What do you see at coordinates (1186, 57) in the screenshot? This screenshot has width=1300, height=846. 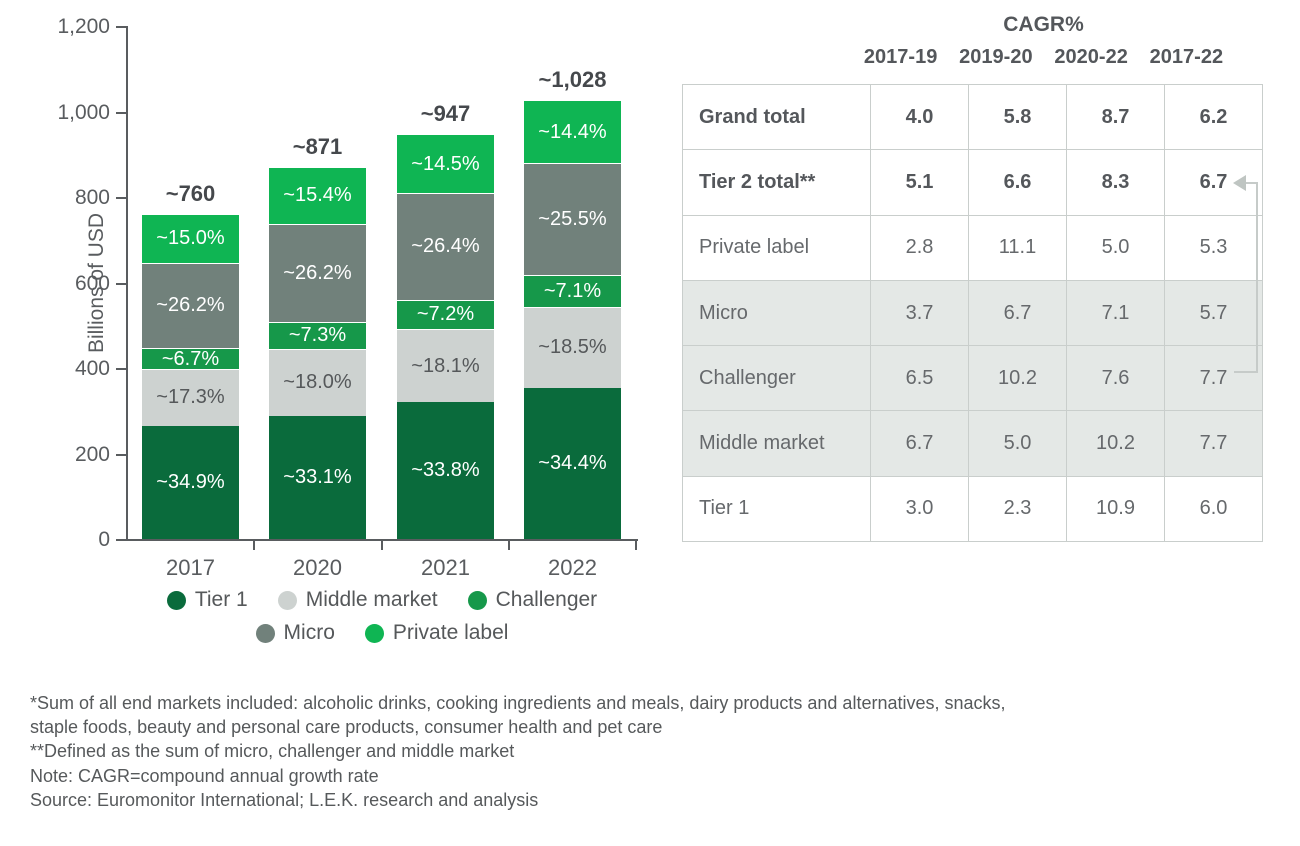 I see `table-column-header: 2017-22` at bounding box center [1186, 57].